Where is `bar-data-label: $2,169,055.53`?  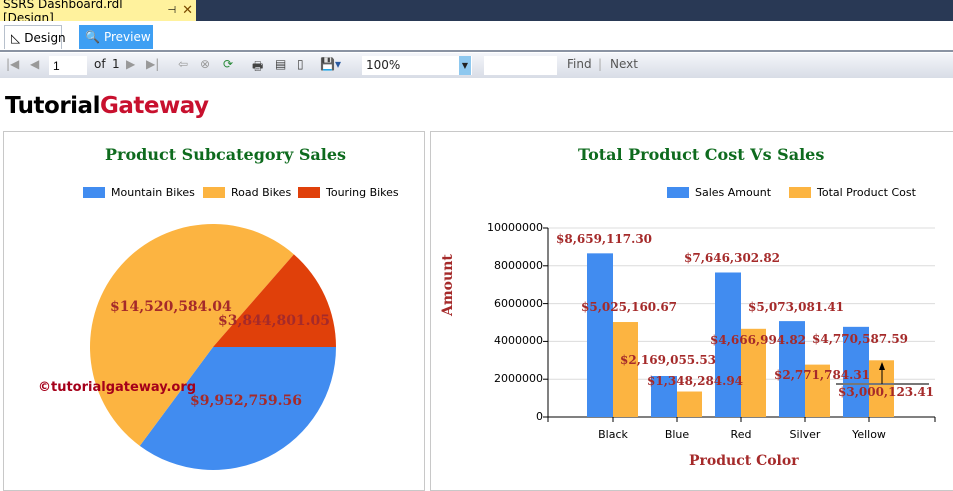 bar-data-label: $2,169,055.53 is located at coordinates (668, 360).